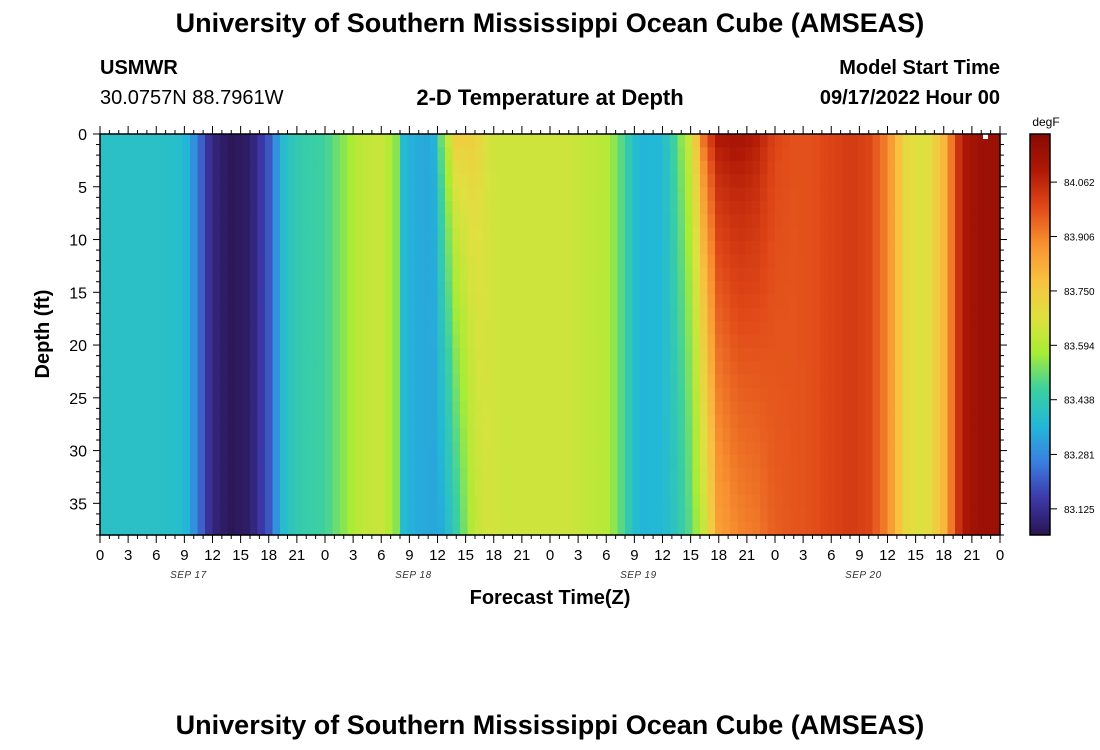 The image size is (1100, 750). What do you see at coordinates (550, 598) in the screenshot?
I see `x-axis-title: Forecast Time(Z)` at bounding box center [550, 598].